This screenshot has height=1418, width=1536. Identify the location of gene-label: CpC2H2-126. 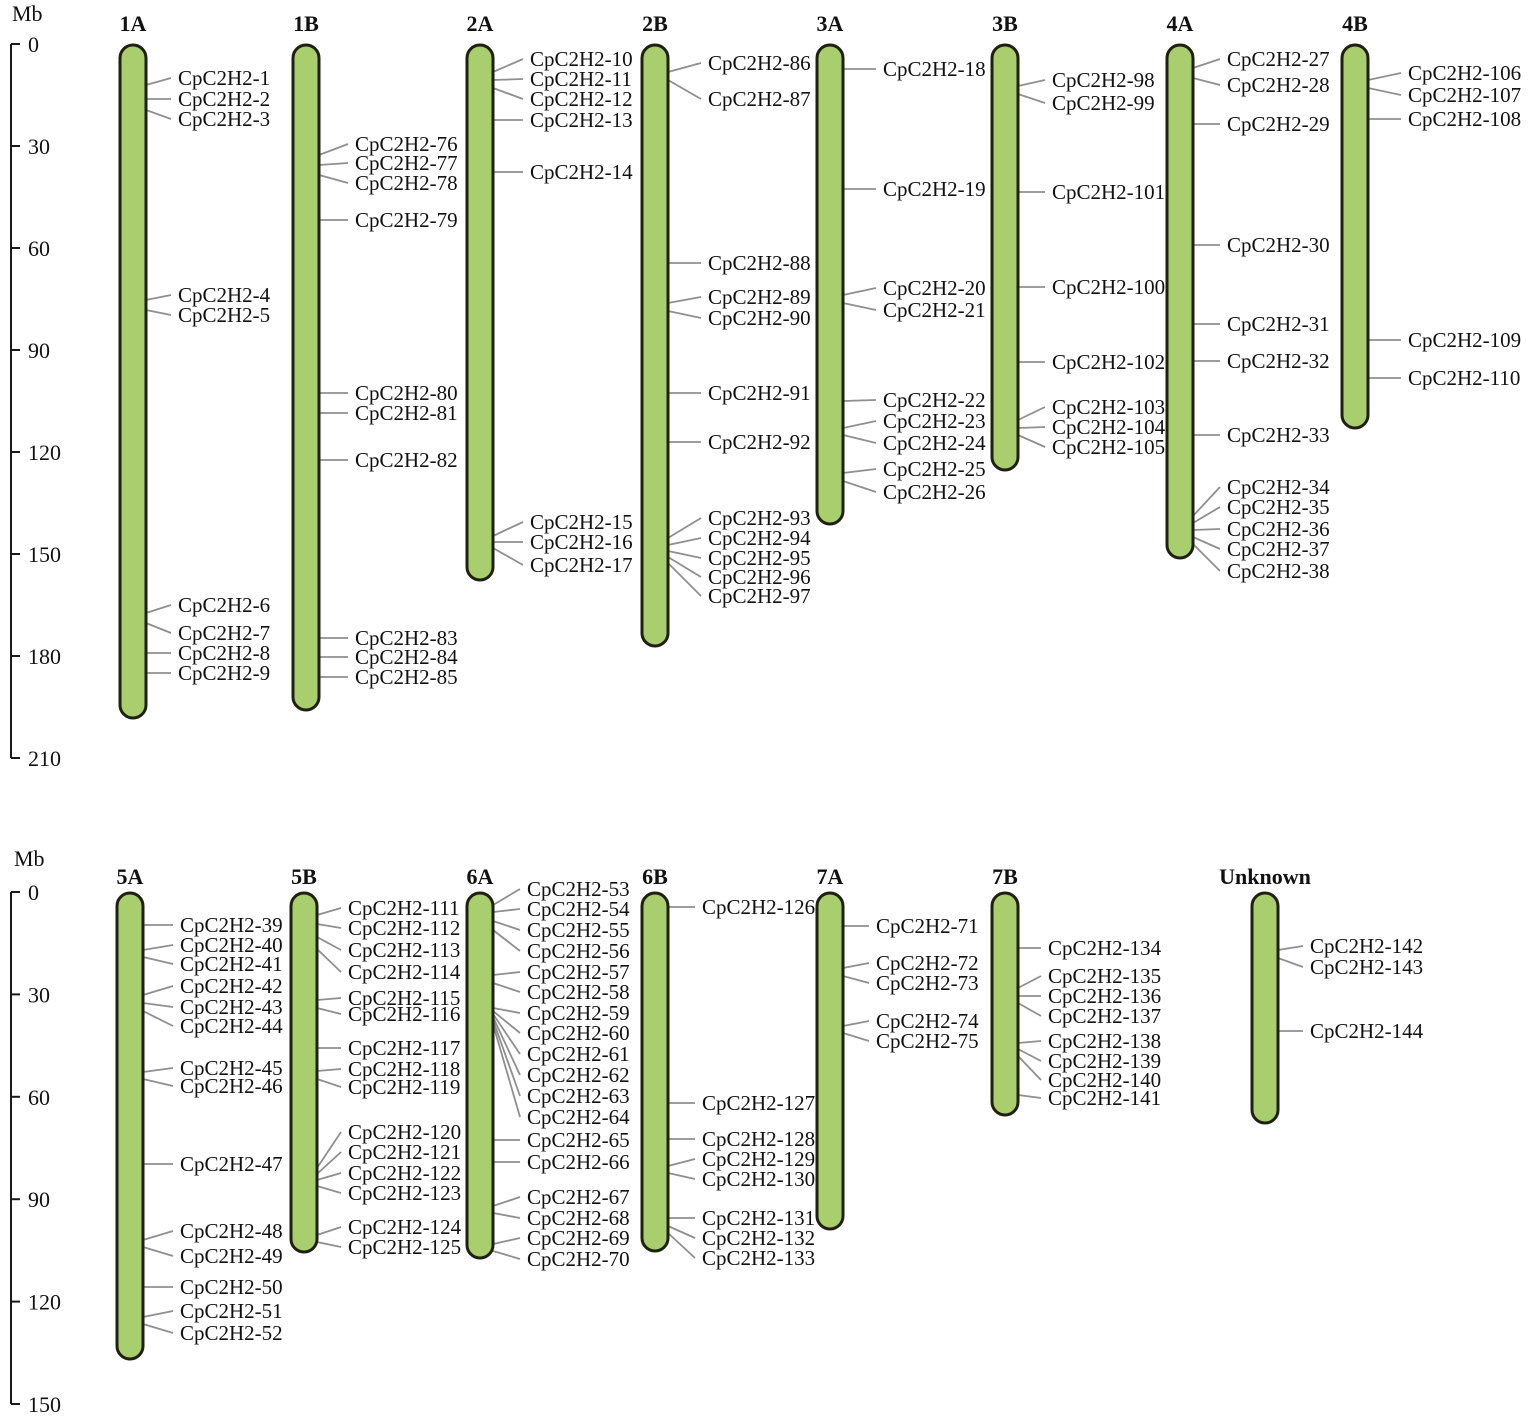
(758, 907).